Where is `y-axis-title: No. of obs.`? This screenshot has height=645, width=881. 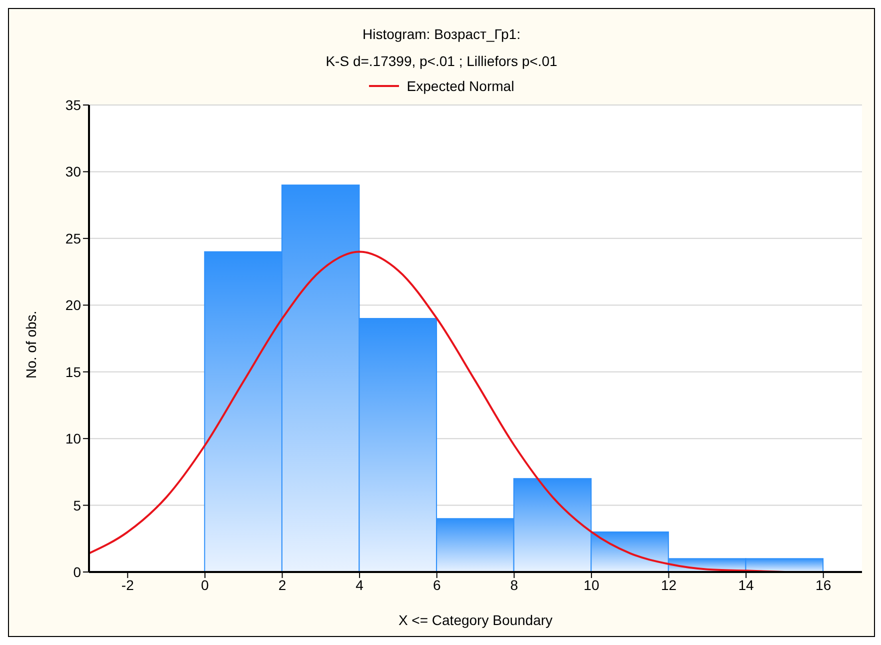 y-axis-title: No. of obs. is located at coordinates (30, 344).